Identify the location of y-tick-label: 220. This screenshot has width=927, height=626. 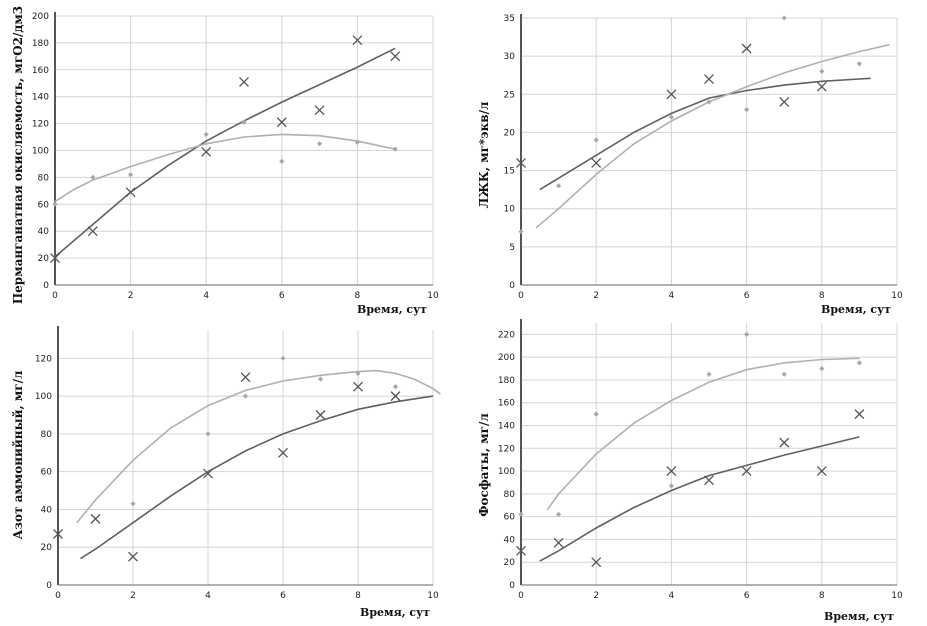
(506, 335).